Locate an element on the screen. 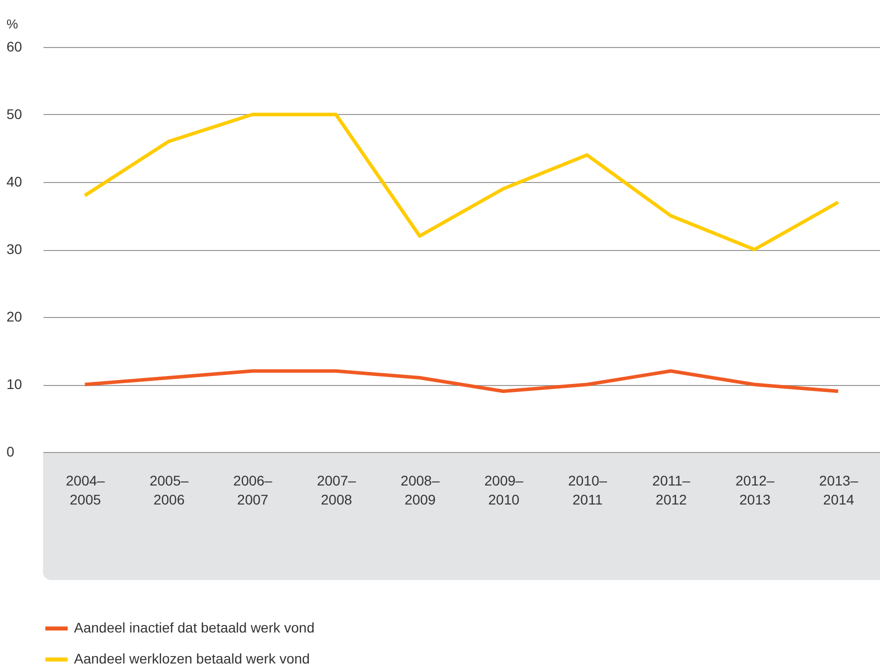  y-axis-title: % is located at coordinates (12, 24).